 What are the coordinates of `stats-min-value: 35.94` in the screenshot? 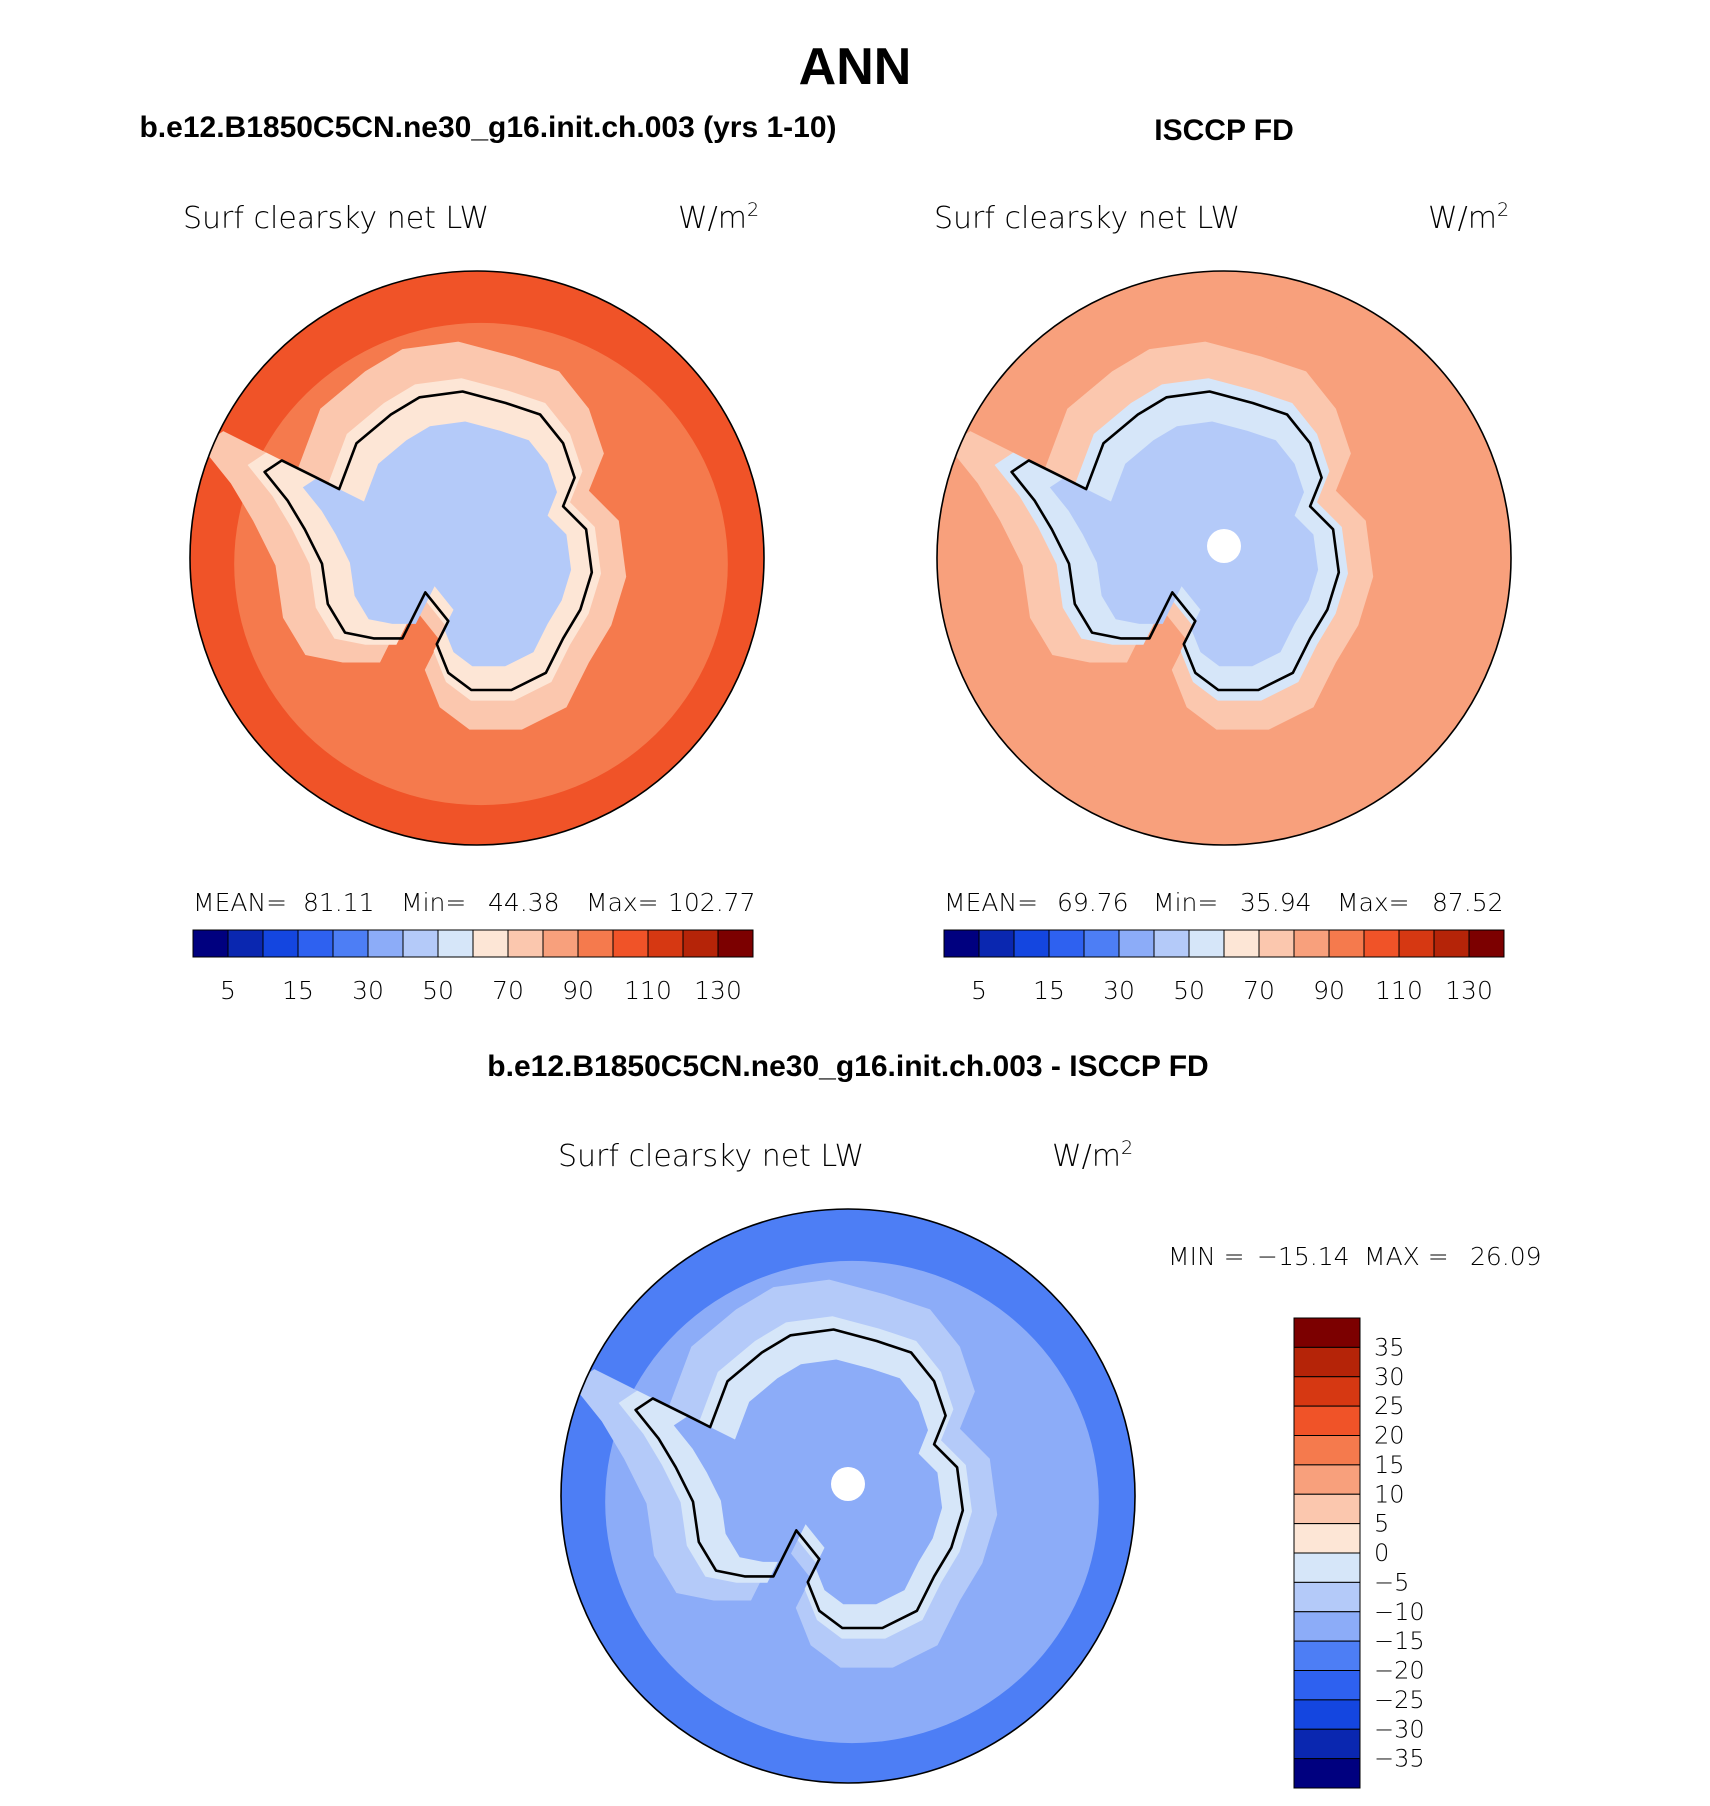 It's located at (1276, 902).